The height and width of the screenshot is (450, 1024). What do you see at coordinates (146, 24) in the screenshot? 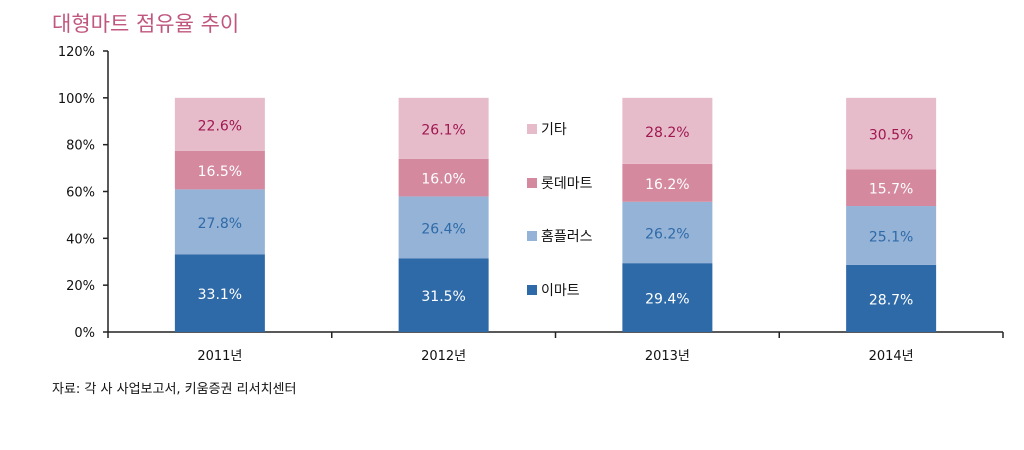
I see `chart-title: 대형마트 점유율 추이` at bounding box center [146, 24].